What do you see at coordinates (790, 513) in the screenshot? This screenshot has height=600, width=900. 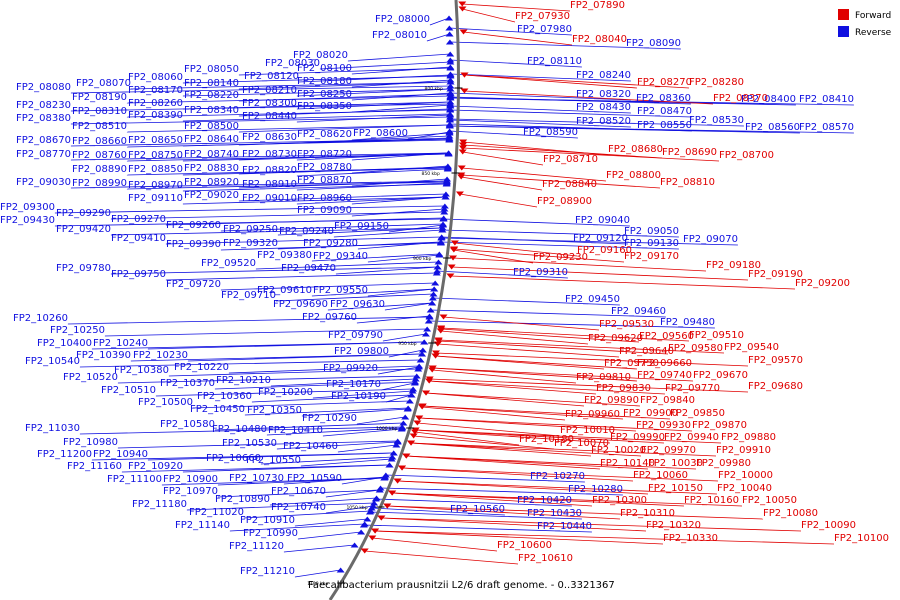 I see `forward-gene-label: FP2_10080` at bounding box center [790, 513].